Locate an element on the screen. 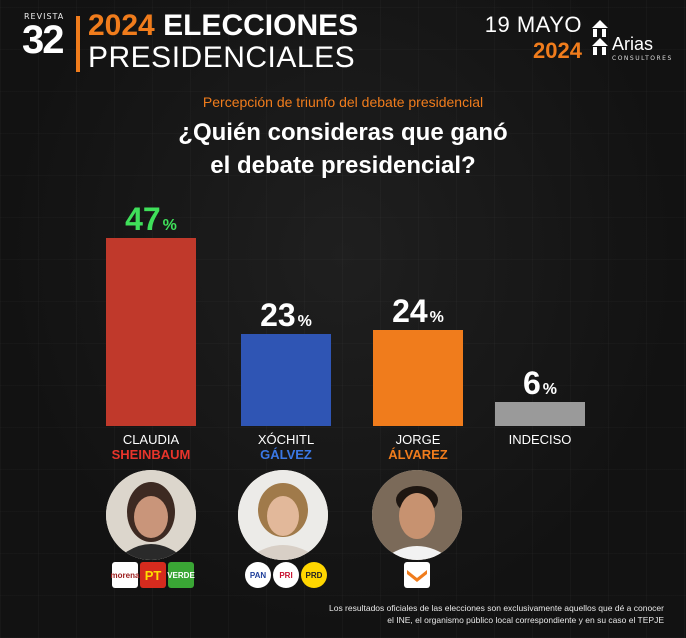  portrait-claudia is located at coordinates (151, 515).